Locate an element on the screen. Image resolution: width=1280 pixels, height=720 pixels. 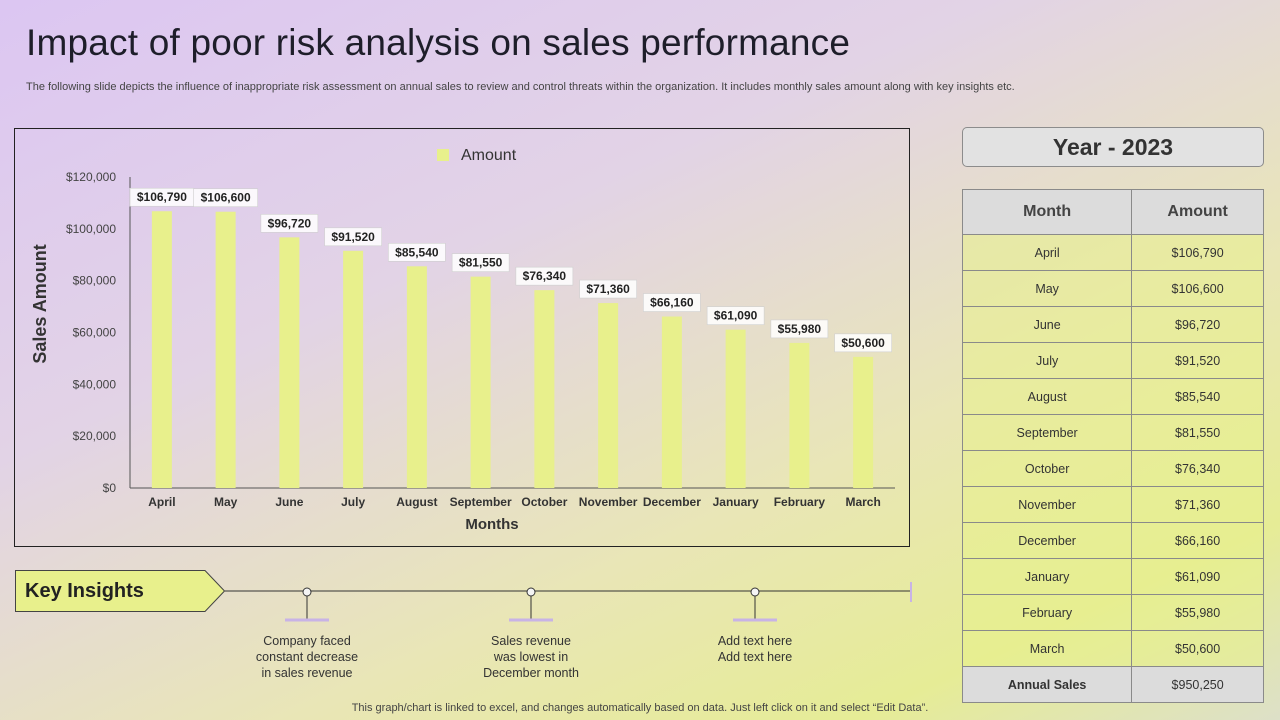
amount-column-header: Amount is located at coordinates (1197, 212).